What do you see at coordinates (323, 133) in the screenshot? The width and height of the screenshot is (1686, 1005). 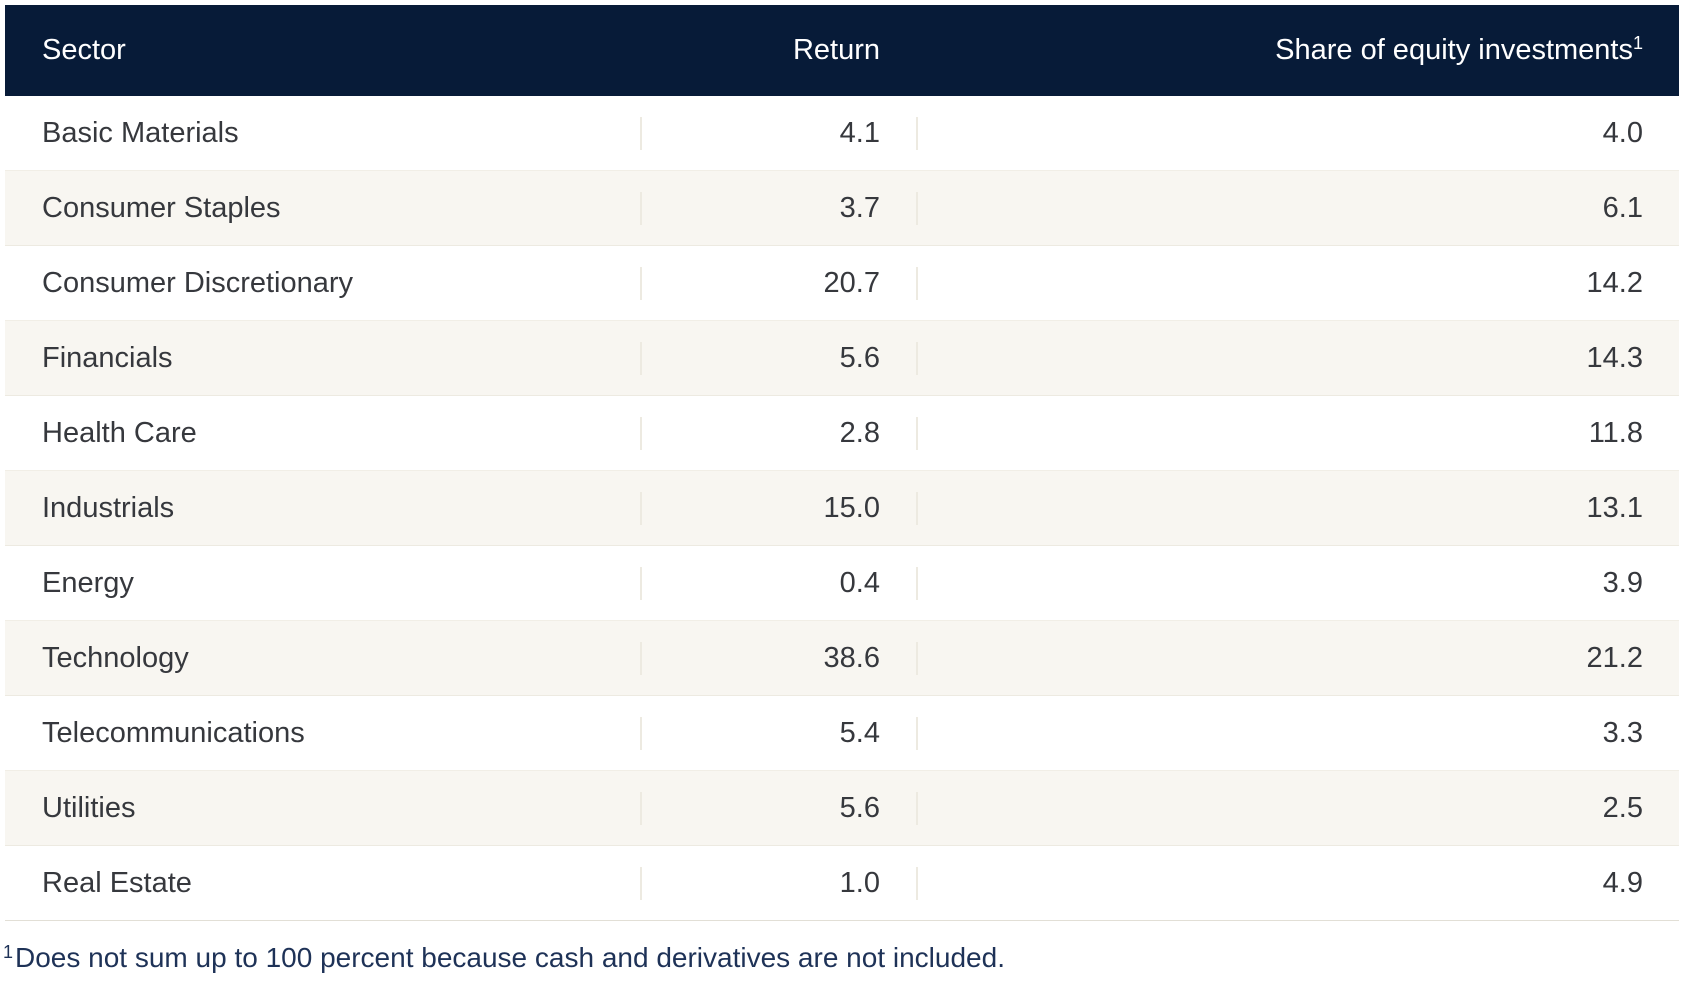 I see `sector-cell: Basic Materials` at bounding box center [323, 133].